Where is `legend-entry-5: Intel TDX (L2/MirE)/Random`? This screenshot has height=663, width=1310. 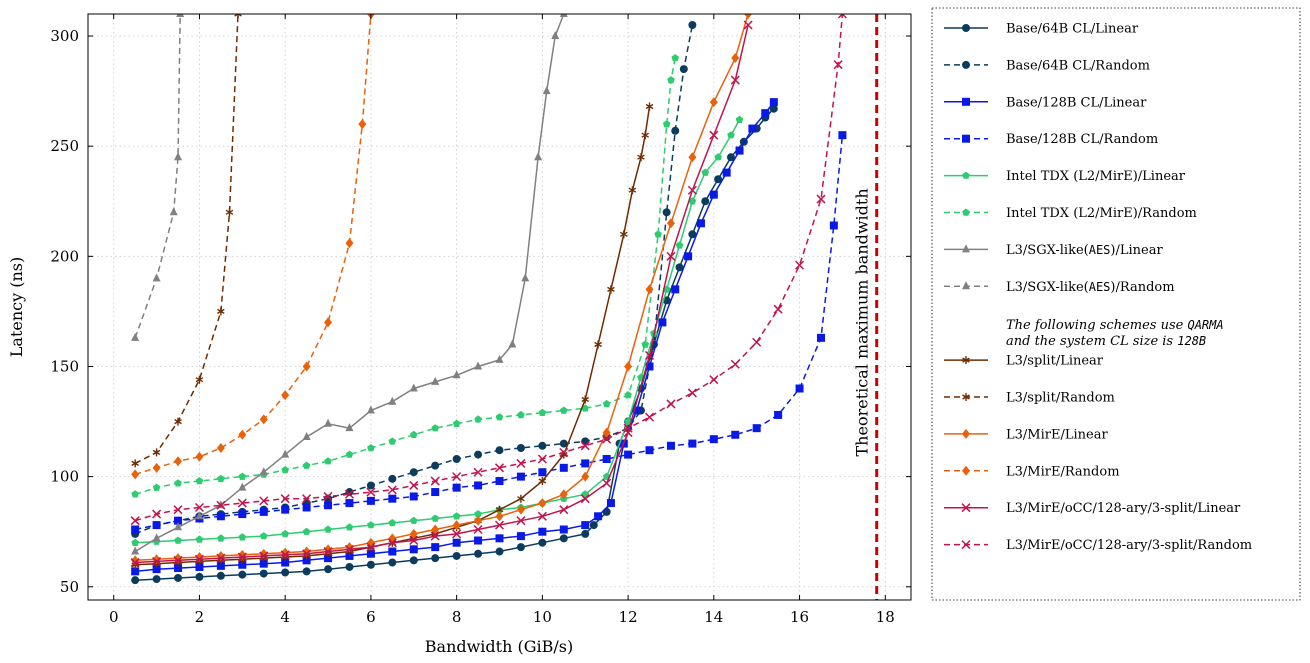
legend-entry-5: Intel TDX (L2/MirE)/Random is located at coordinates (1070, 213).